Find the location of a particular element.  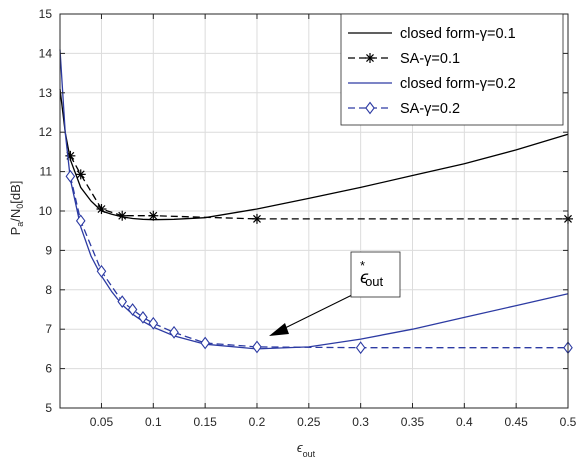

y-axis-label: Pa/N0[dB] is located at coordinates (16, 208).